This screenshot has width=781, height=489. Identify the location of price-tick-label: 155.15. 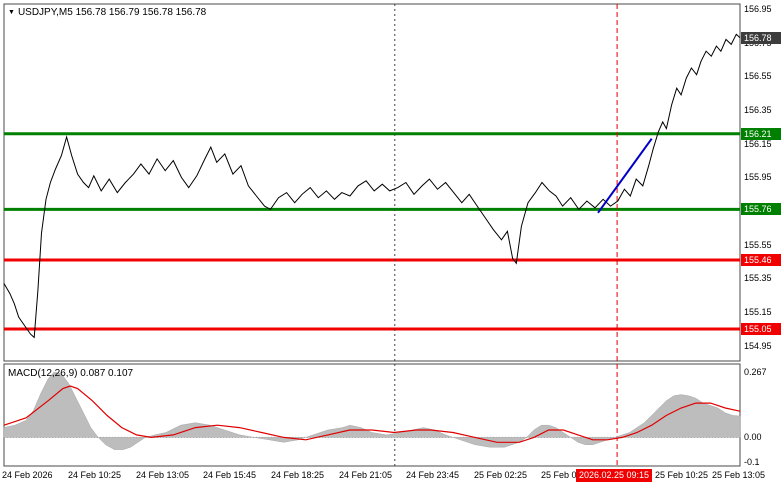
(758, 312).